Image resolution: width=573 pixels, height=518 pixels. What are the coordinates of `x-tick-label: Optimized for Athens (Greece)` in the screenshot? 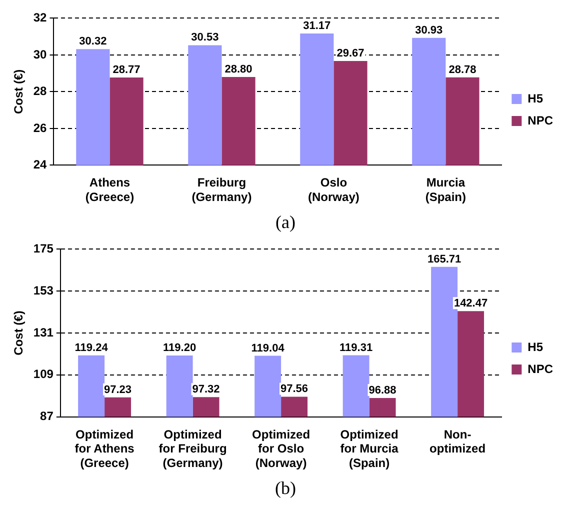 It's located at (104, 448).